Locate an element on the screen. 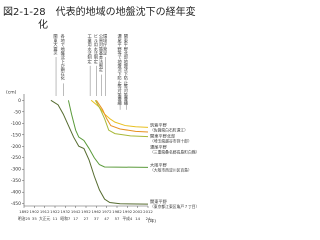  legend-location: （埼玉県越谷市弥十郎） is located at coordinates (171, 140).